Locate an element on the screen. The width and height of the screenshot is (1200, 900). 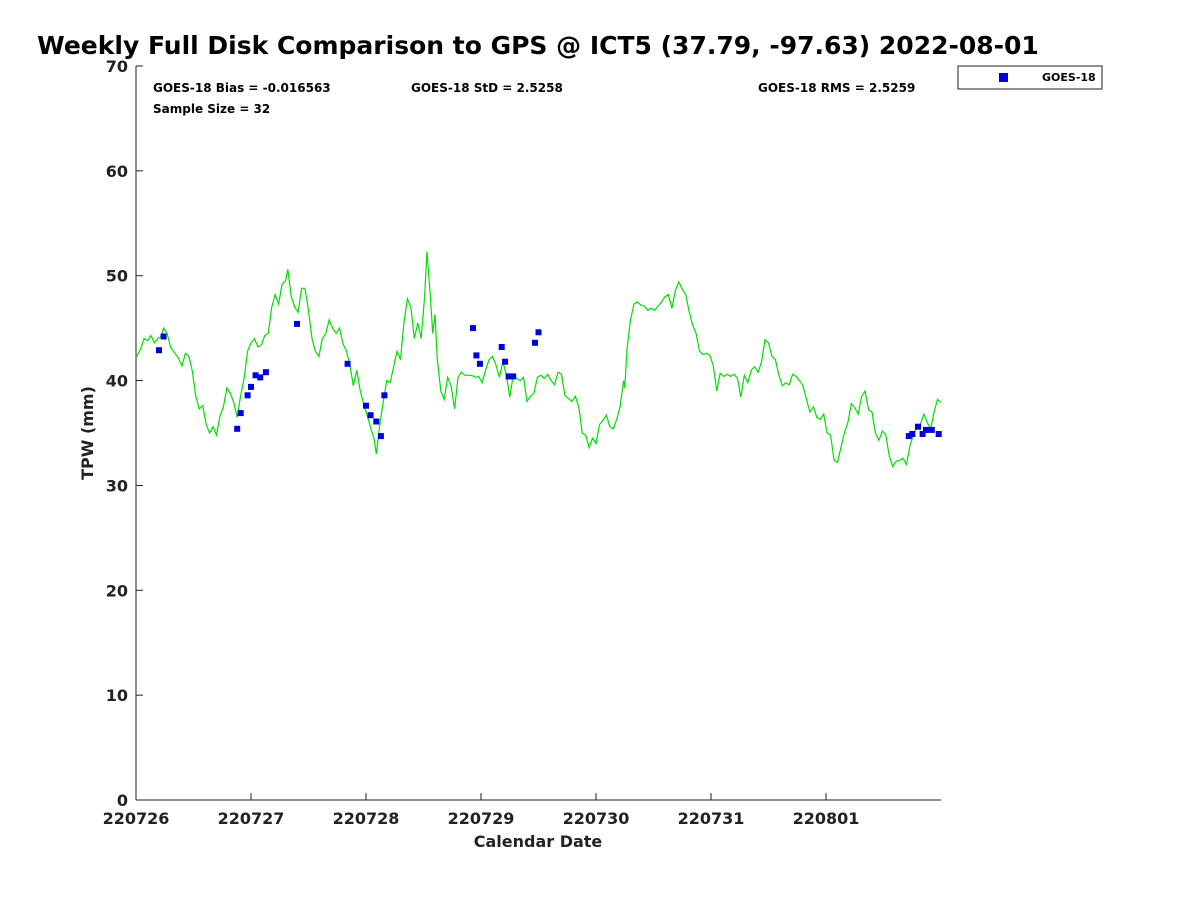
legend-marker-goes18 is located at coordinates (1003, 77).